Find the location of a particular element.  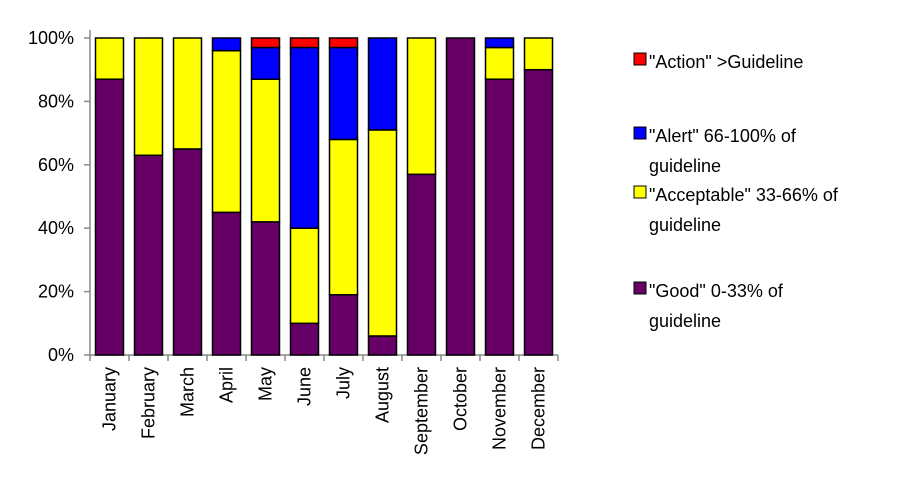

x-tick-label: May is located at coordinates (266, 384).